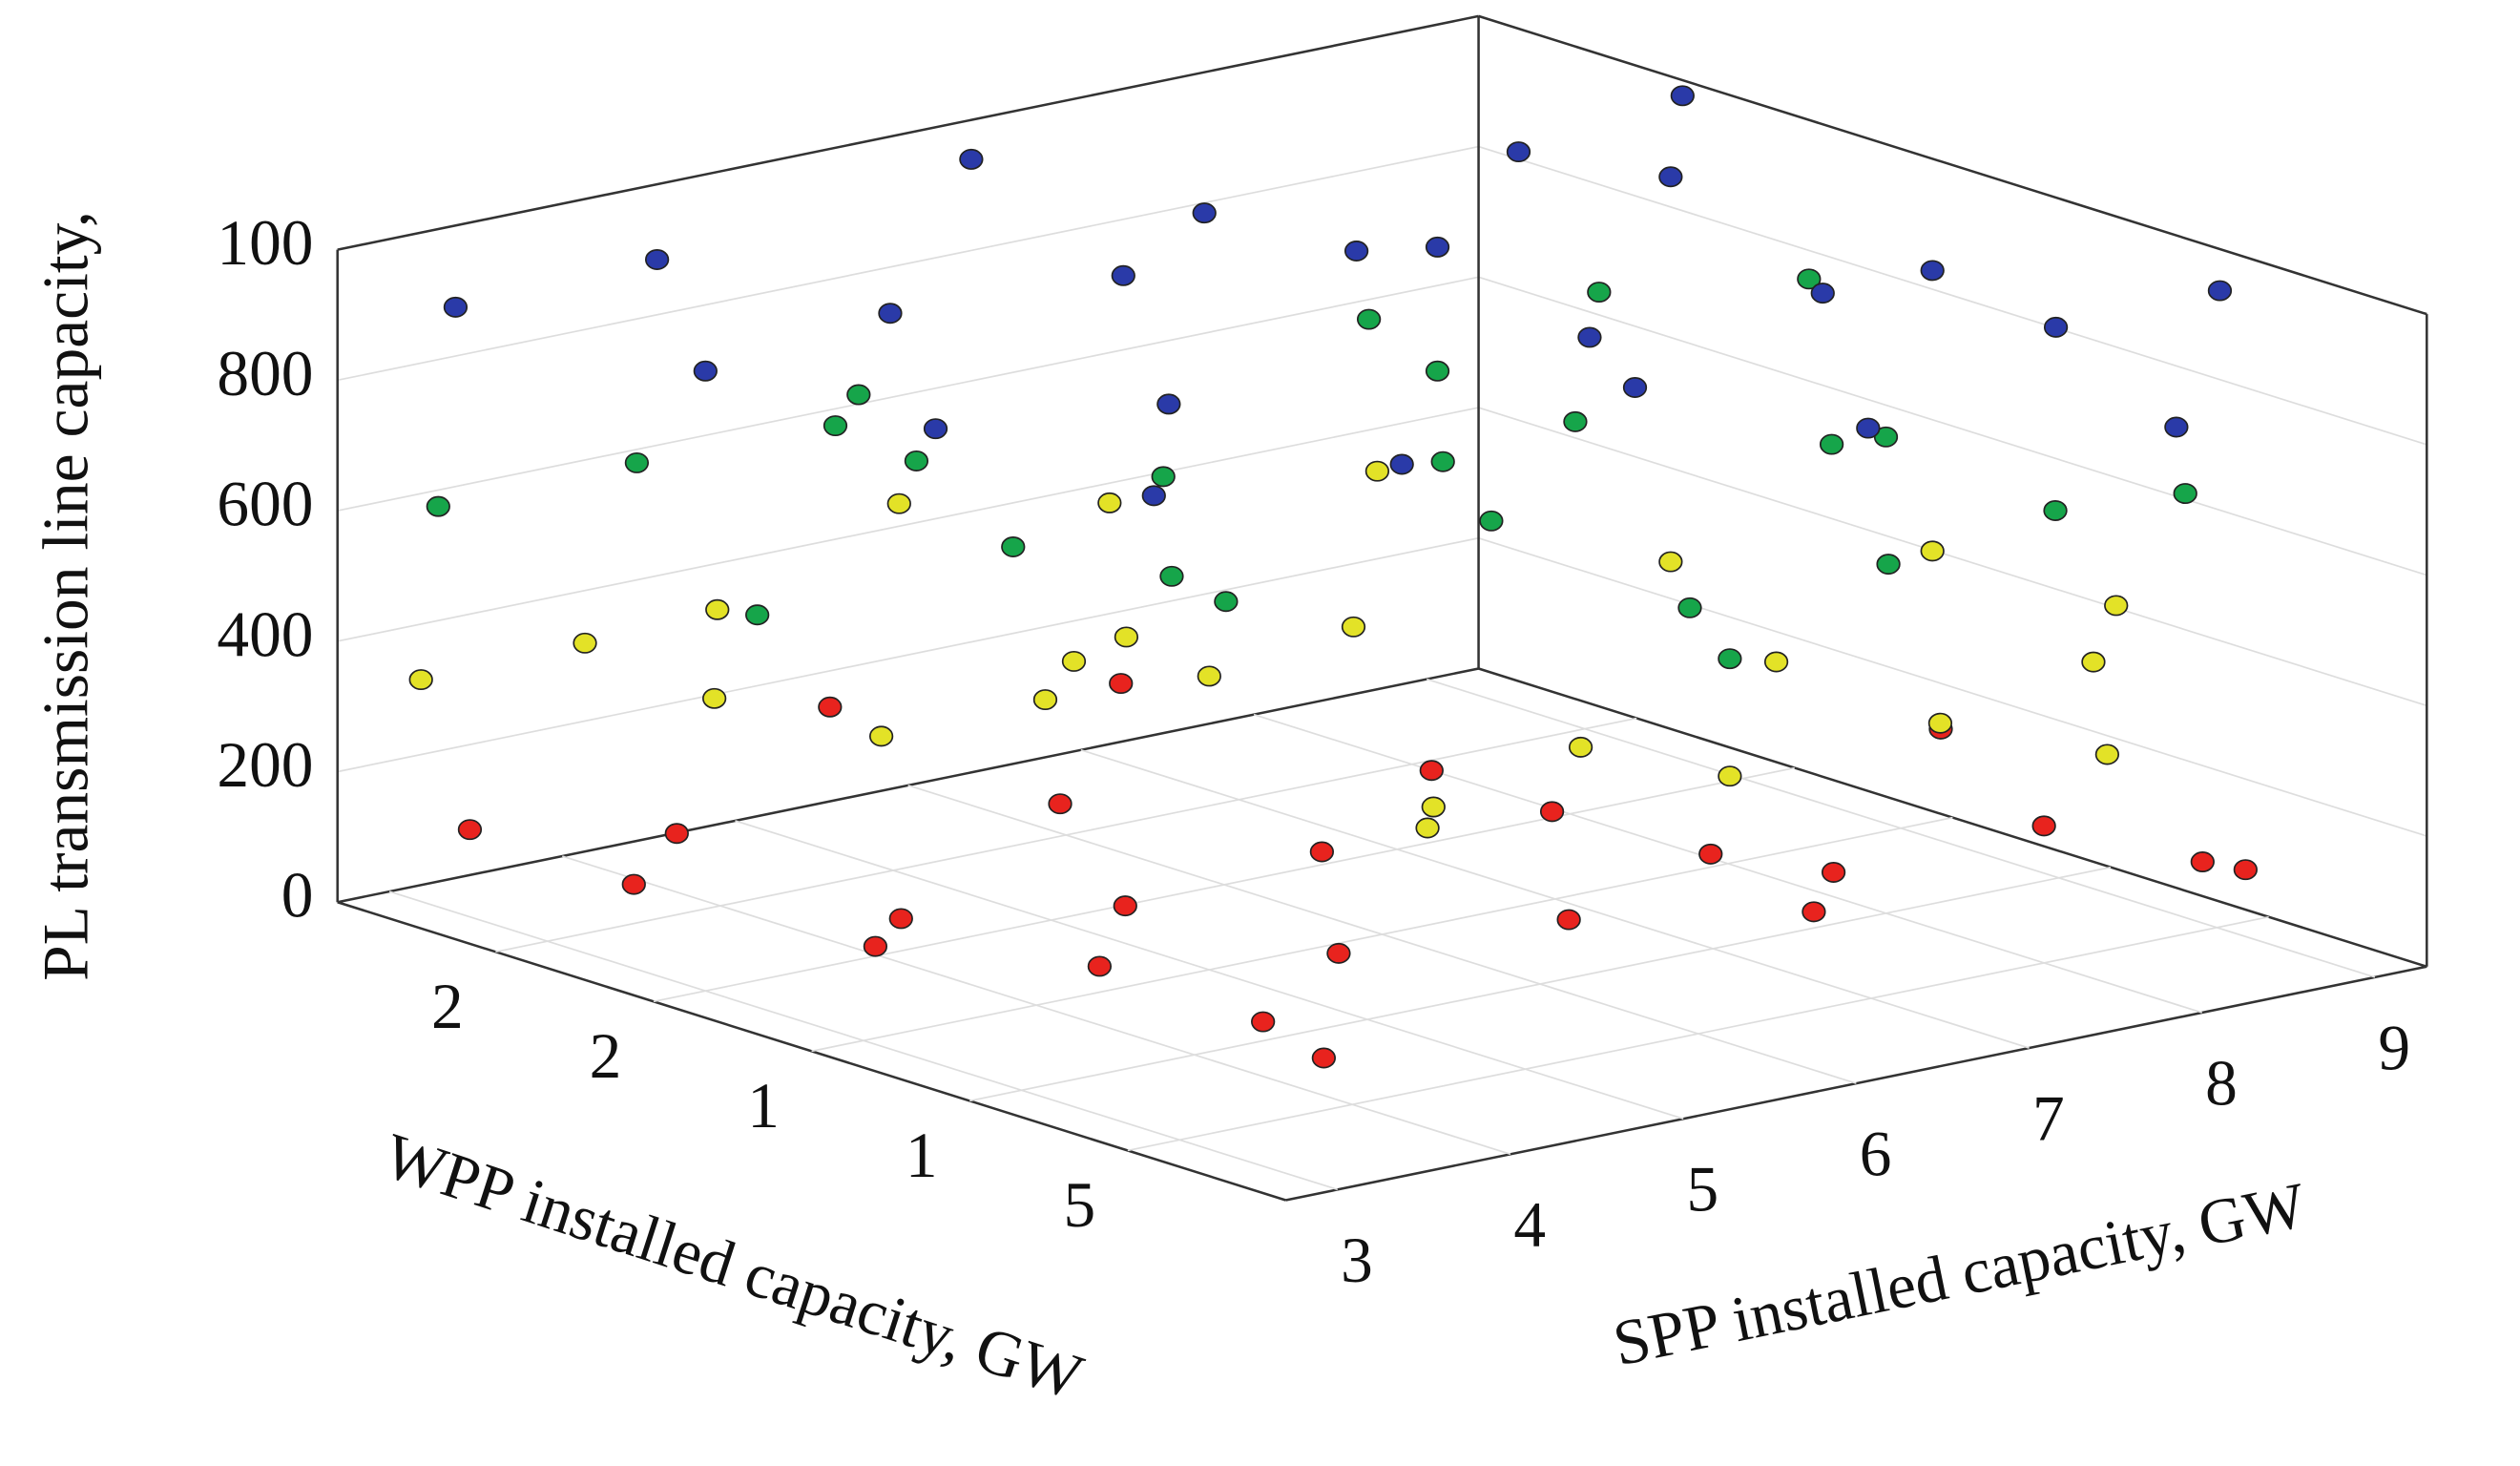  What do you see at coordinates (1530, 1225) in the screenshot?
I see `y-tick-label: 4` at bounding box center [1530, 1225].